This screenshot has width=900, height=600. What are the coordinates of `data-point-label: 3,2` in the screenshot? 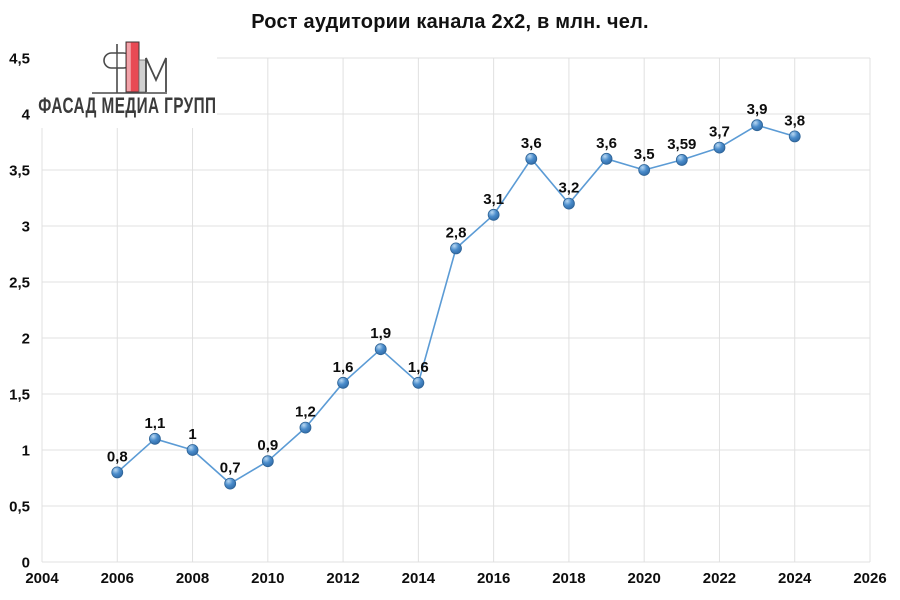 It's located at (568, 188).